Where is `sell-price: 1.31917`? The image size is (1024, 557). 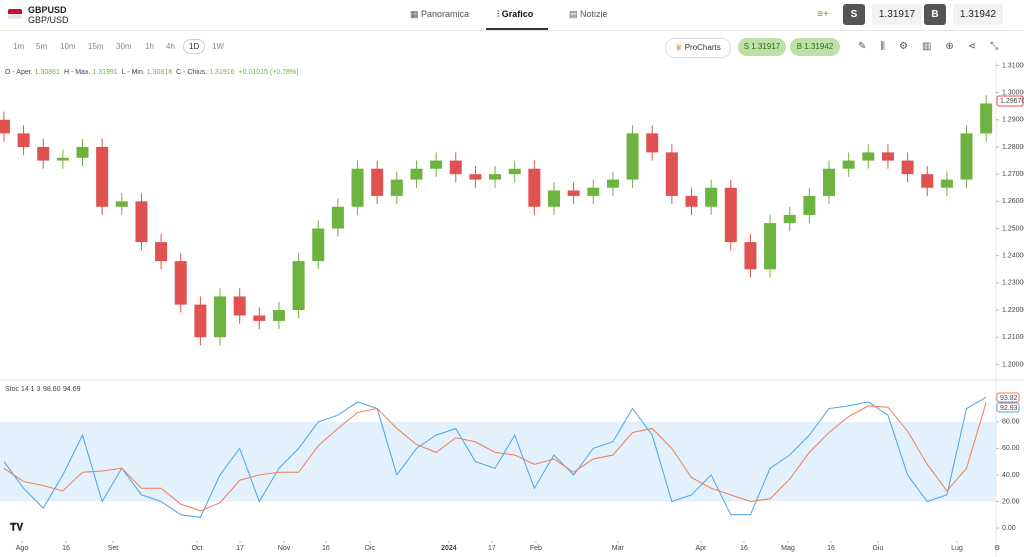 sell-price: 1.31917 is located at coordinates (897, 14).